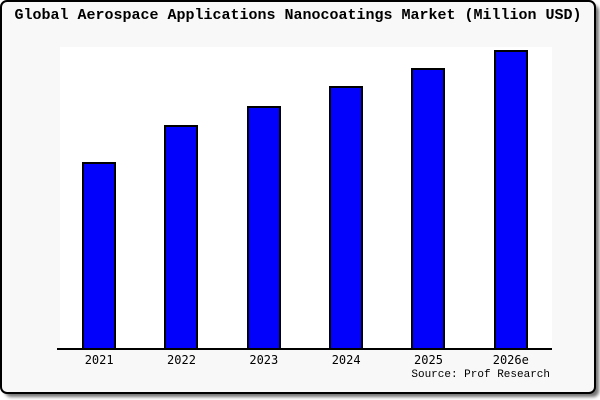  I want to click on source-note: Source: Prof Research, so click(480, 375).